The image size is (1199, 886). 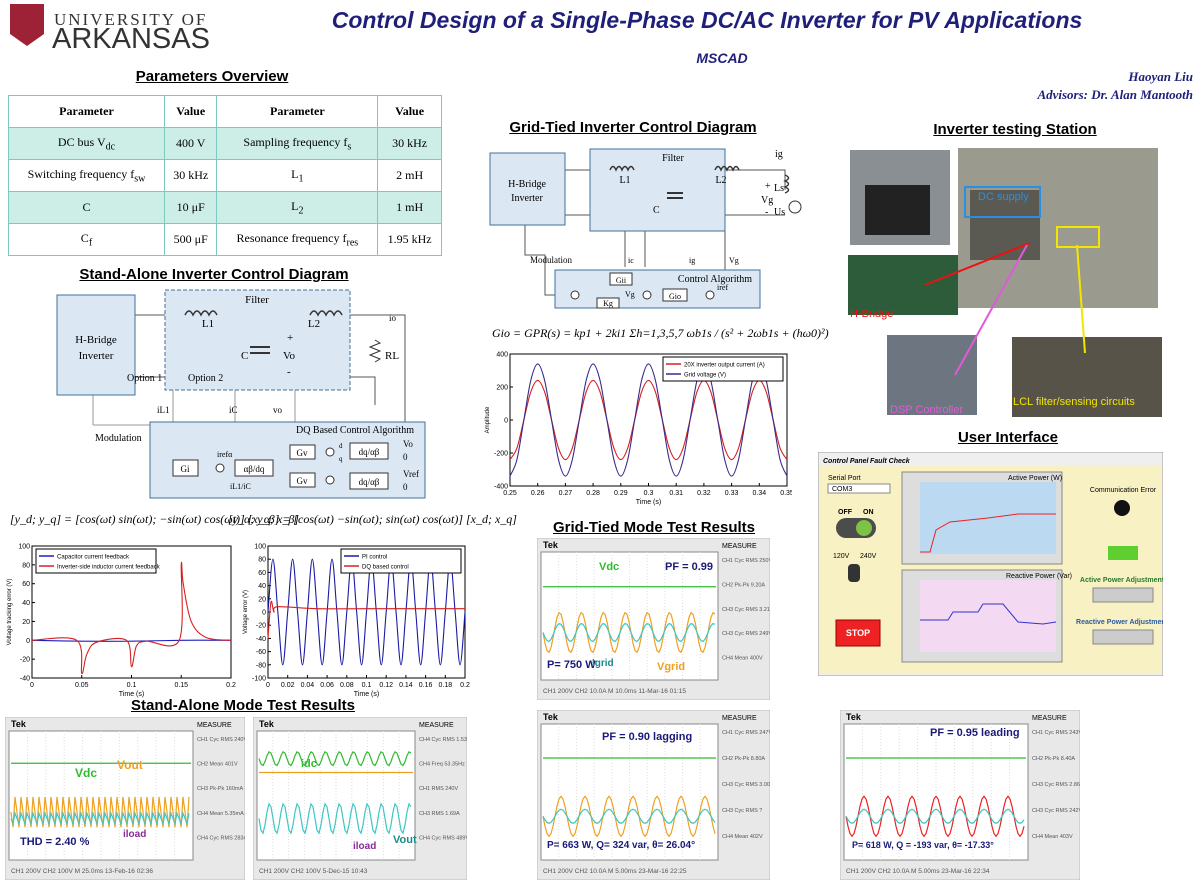 I want to click on scope-annotation: P= 750 W, so click(x=571, y=665).